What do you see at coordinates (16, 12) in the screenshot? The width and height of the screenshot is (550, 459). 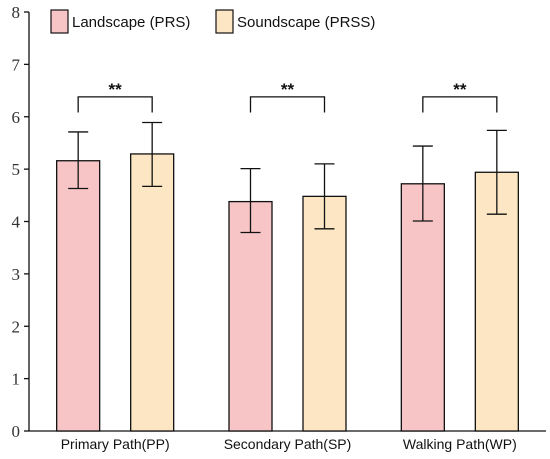 I see `y-tick-label-8: 8` at bounding box center [16, 12].